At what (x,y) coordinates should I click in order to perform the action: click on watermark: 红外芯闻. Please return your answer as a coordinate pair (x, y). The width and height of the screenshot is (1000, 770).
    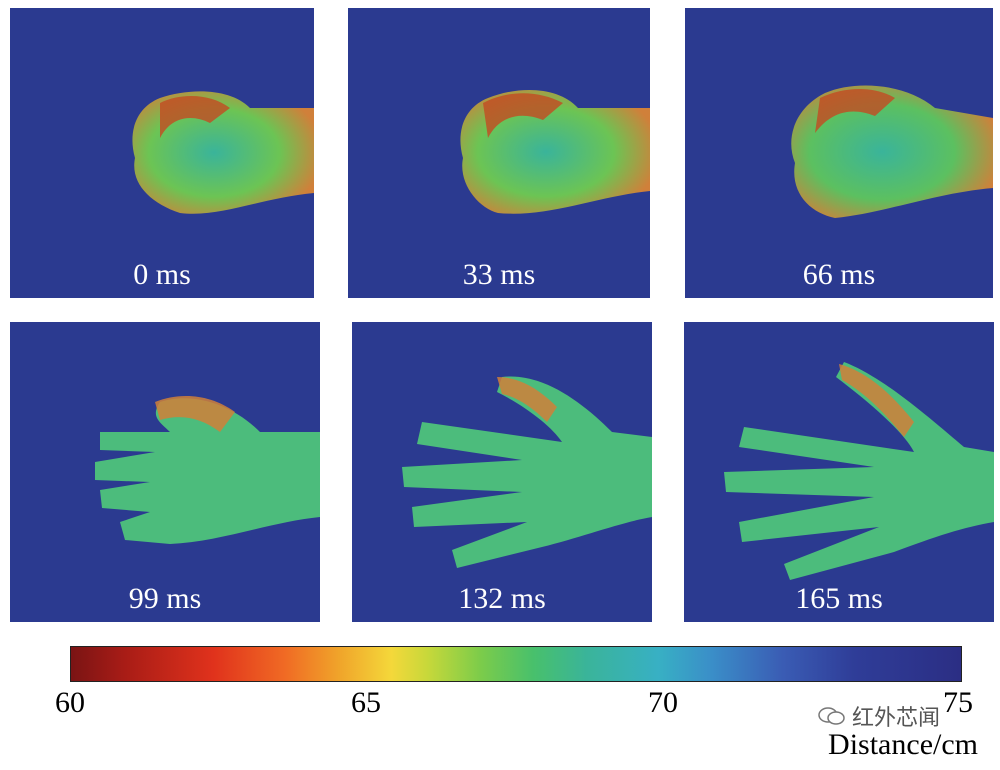
    Looking at the image, I should click on (879, 716).